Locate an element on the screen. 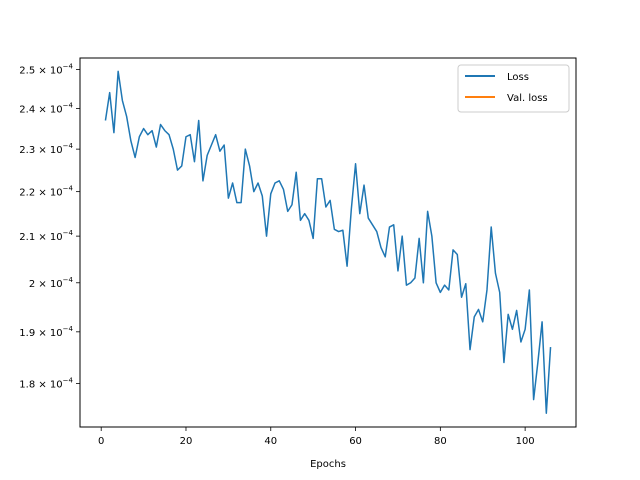 Image resolution: width=640 pixels, height=480 pixels. y-tick-label: 1.9 × 10⁻⁴ is located at coordinates (46, 332).